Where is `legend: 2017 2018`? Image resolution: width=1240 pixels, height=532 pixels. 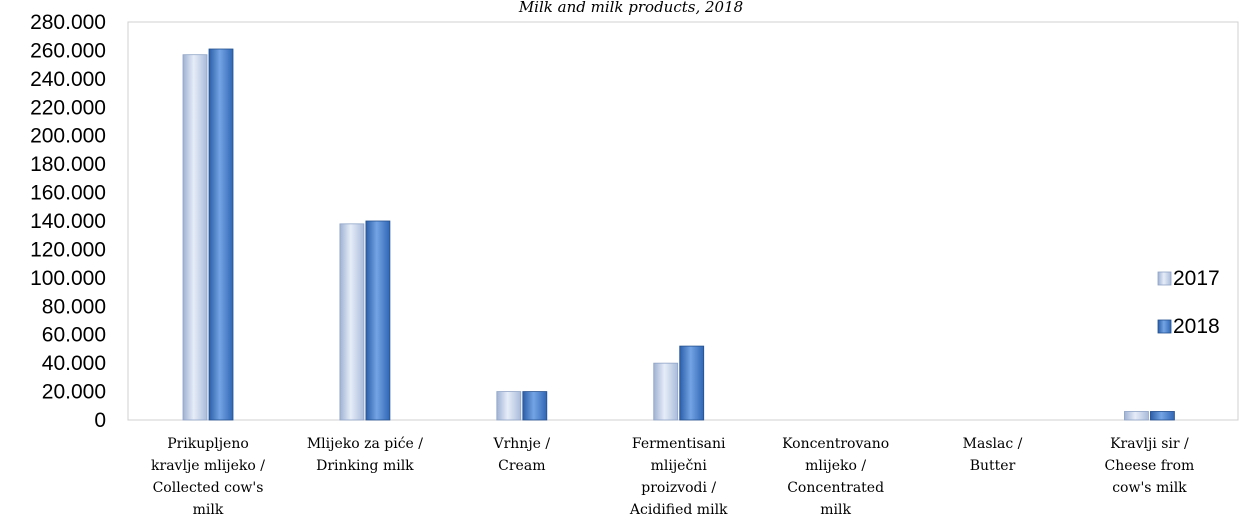 legend: 2017 2018 is located at coordinates (1188, 302).